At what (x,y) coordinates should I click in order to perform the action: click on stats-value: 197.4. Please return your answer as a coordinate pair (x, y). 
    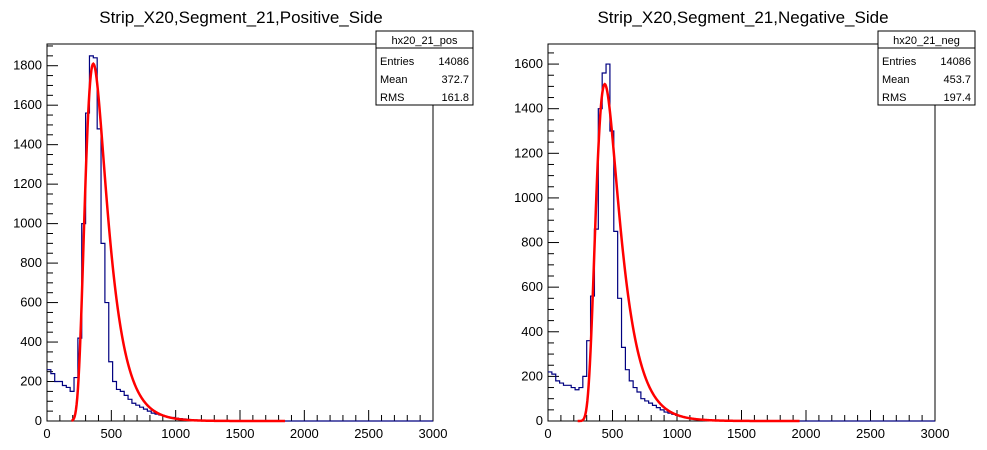
    Looking at the image, I should click on (957, 98).